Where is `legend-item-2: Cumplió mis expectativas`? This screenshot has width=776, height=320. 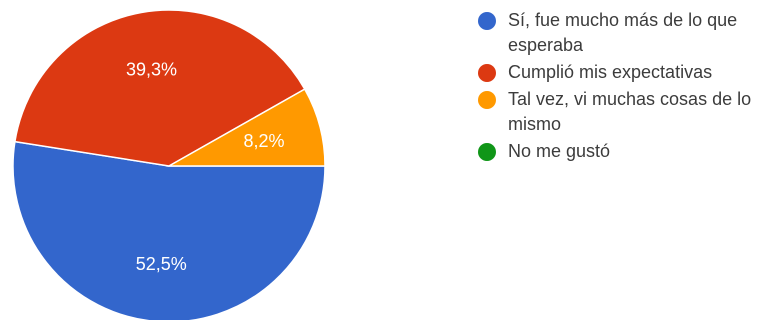 legend-item-2: Cumplió mis expectativas is located at coordinates (626, 72).